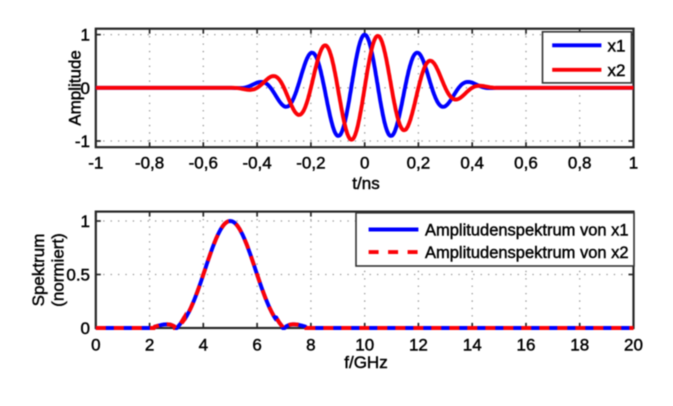  Describe the element at coordinates (149, 163) in the screenshot. I see `svg-text: -0,8` at that location.